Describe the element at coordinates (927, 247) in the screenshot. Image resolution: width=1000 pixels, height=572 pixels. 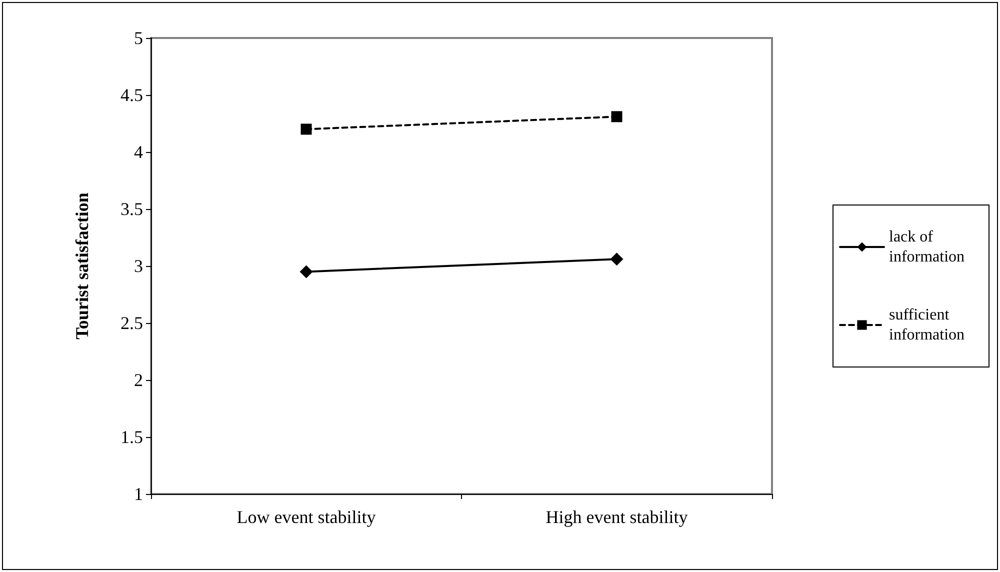
I see `legend-label: lack of information` at that location.